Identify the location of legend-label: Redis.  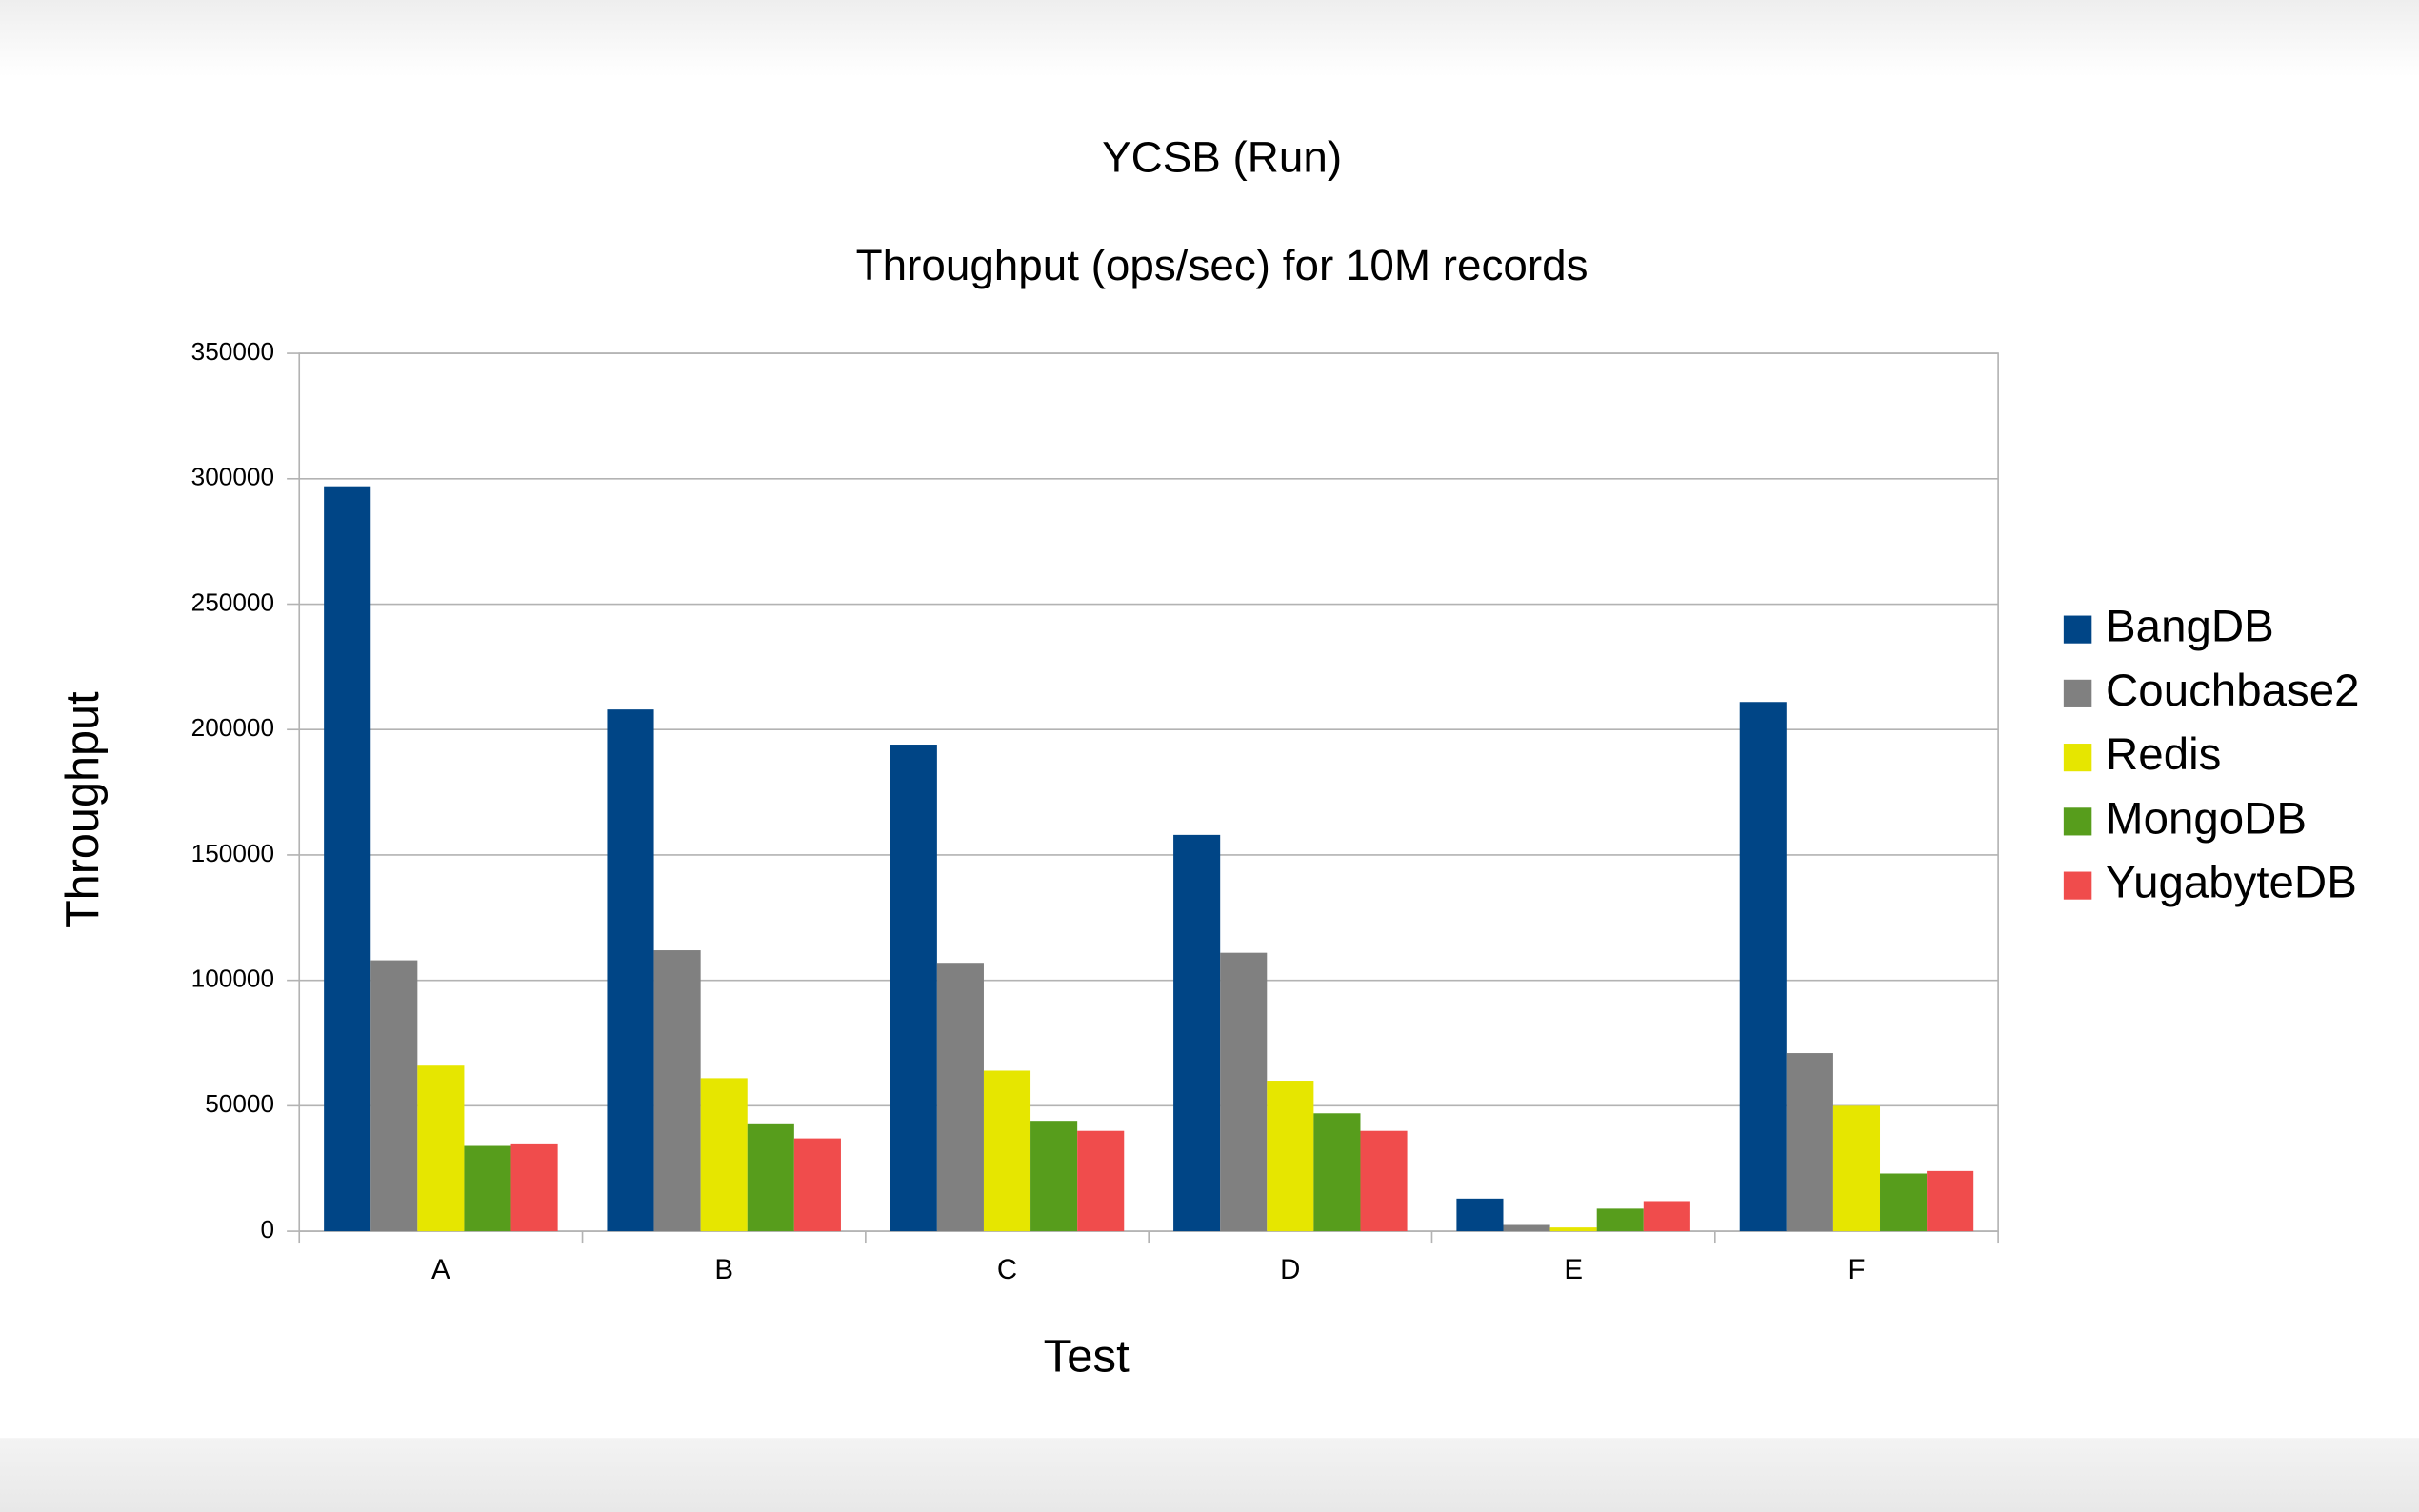
(2163, 754).